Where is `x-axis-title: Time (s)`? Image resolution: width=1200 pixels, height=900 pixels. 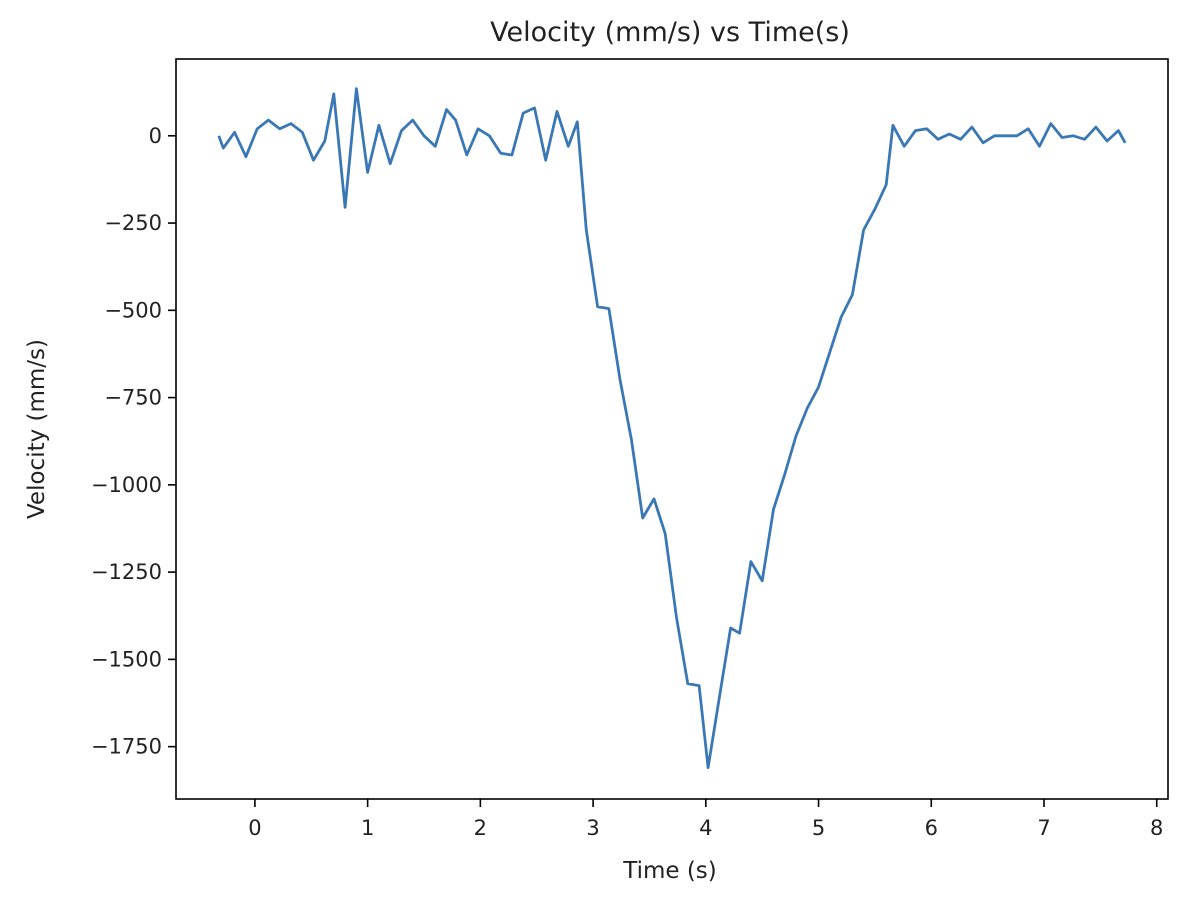
x-axis-title: Time (s) is located at coordinates (669, 871).